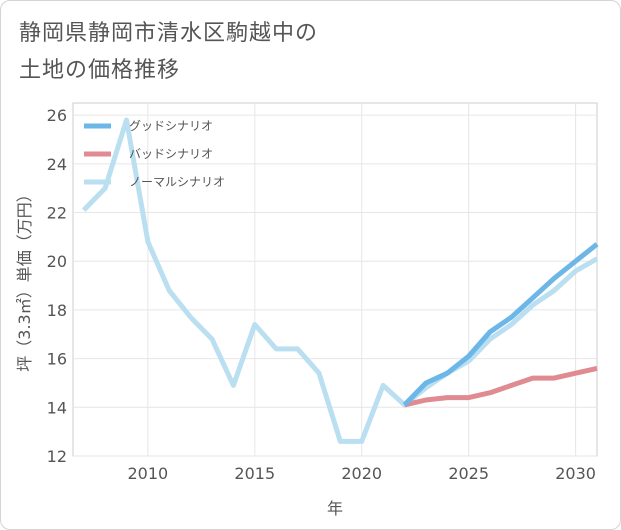 The image size is (621, 530). Describe the element at coordinates (57, 164) in the screenshot. I see `y-tick-label: 24` at that location.